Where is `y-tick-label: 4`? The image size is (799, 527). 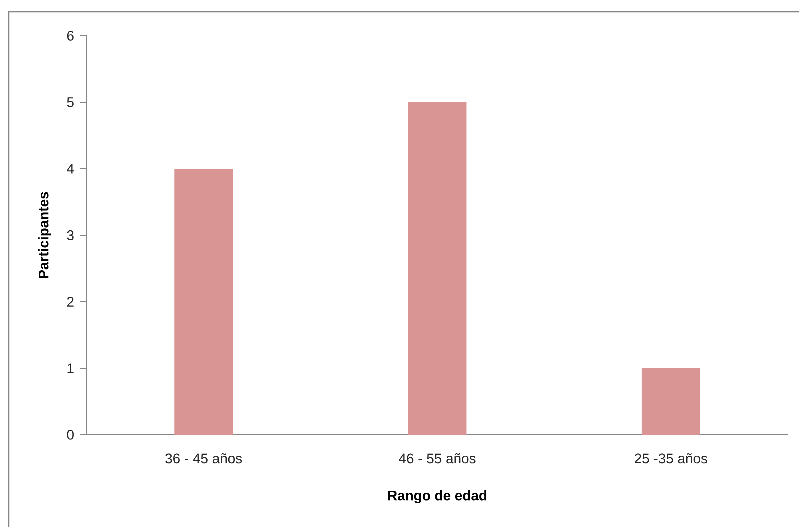
y-tick-label: 4 is located at coordinates (70, 169).